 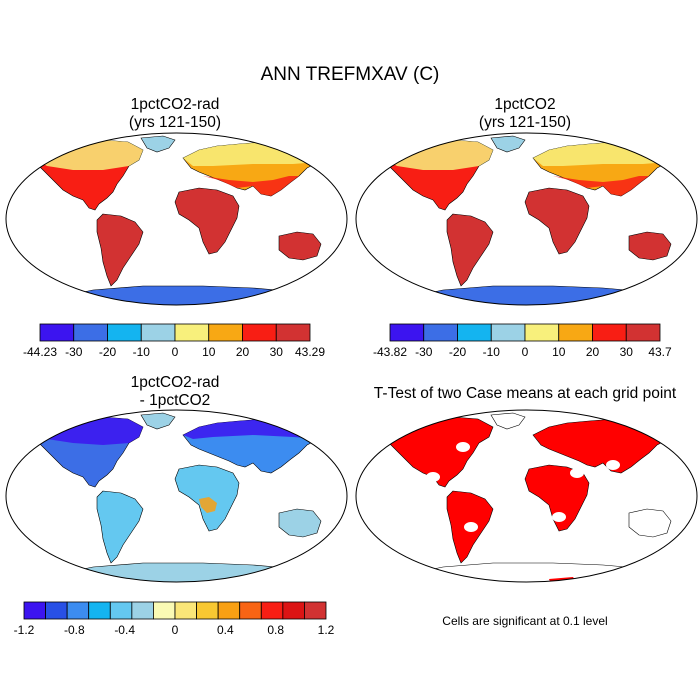 What do you see at coordinates (175, 382) in the screenshot?
I see `panel3-title-line1: 1pctCO2-rad` at bounding box center [175, 382].